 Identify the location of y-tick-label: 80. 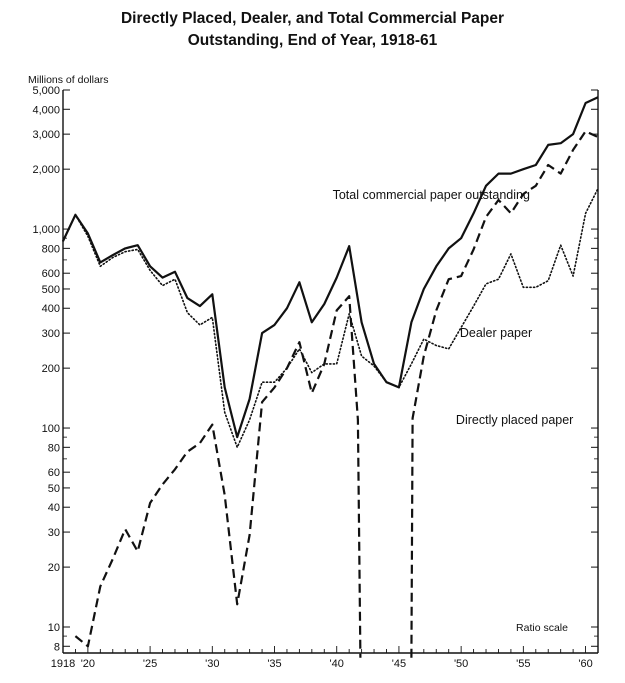
(54, 448).